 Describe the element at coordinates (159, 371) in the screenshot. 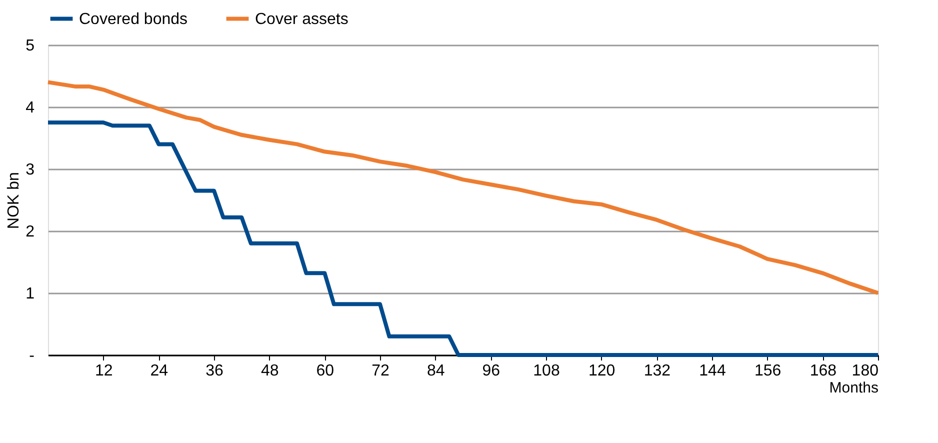

I see `x-tick-label: 24` at that location.